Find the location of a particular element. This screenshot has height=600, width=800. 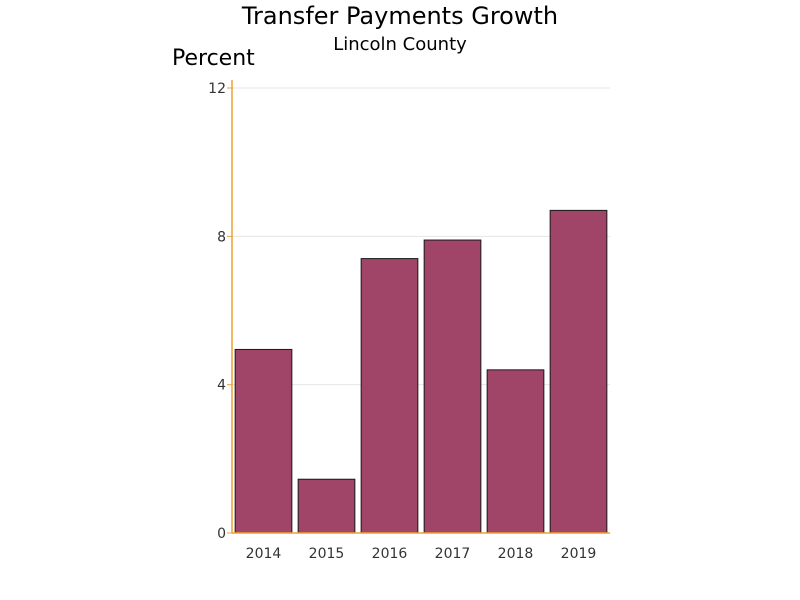

y-axis-label: Percent is located at coordinates (213, 58).